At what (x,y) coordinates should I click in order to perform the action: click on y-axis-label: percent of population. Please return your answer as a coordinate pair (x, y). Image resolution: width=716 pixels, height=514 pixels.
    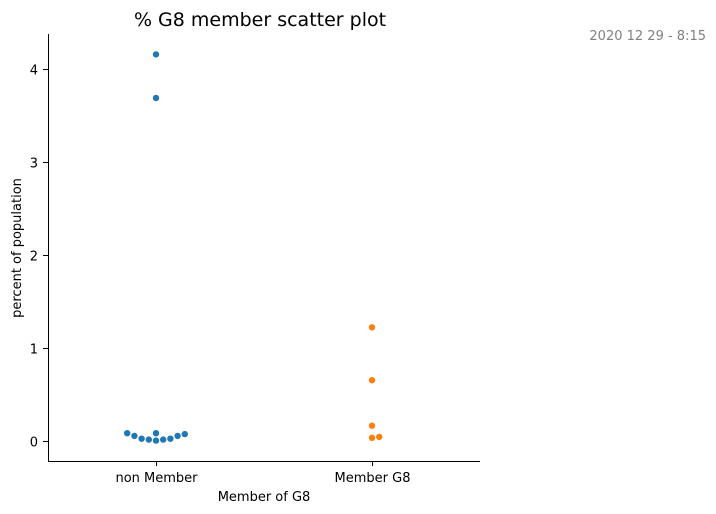
    Looking at the image, I should click on (17, 248).